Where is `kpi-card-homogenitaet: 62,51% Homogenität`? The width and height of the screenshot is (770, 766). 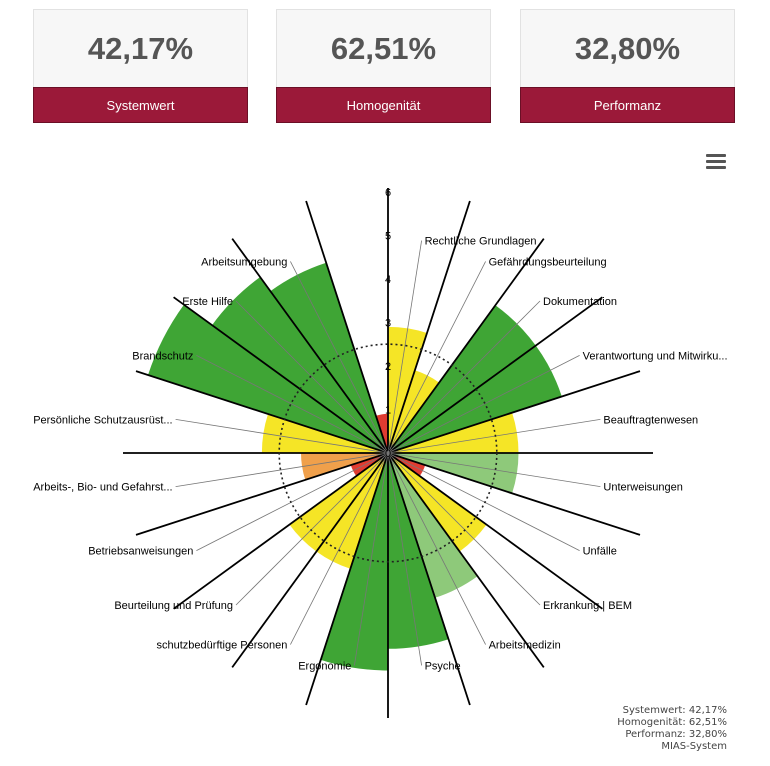
kpi-card-homogenitaet: 62,51% Homogenität is located at coordinates (383, 66).